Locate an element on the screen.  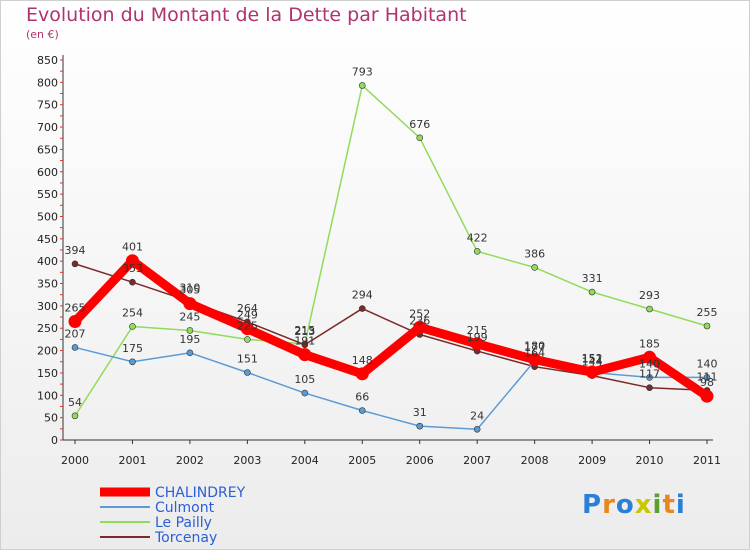
data-label: 148 is located at coordinates (362, 360).